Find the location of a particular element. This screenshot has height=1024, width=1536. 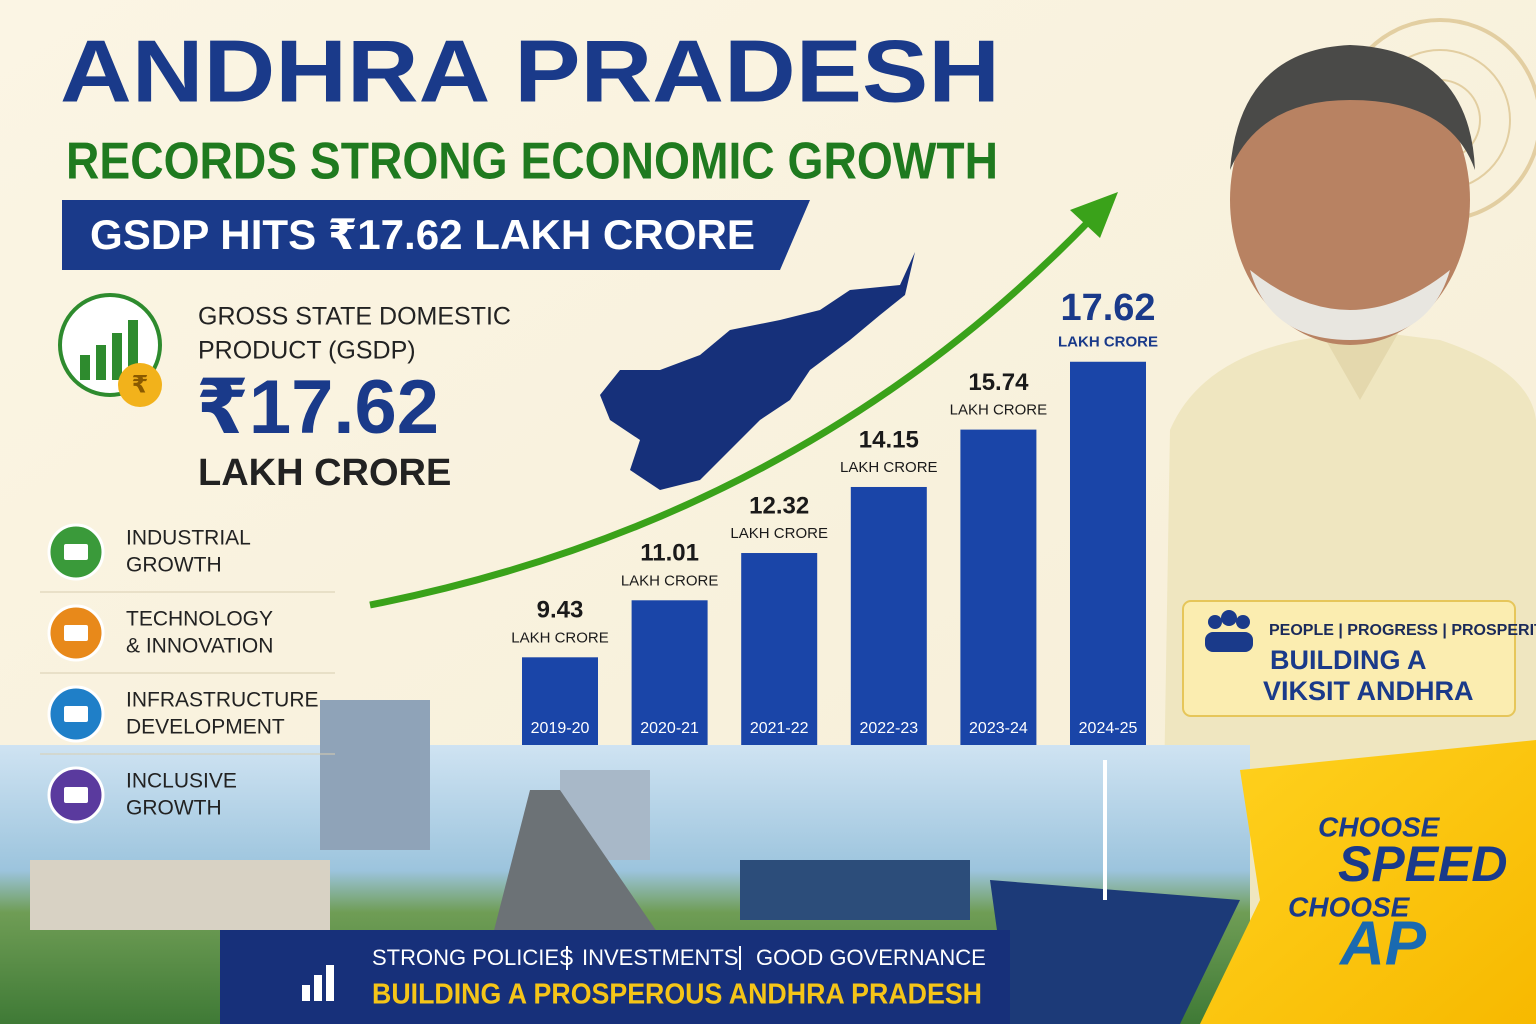

tagline-top: PEOPLE | PROGRESS | PROSPERITY is located at coordinates (1402, 630).